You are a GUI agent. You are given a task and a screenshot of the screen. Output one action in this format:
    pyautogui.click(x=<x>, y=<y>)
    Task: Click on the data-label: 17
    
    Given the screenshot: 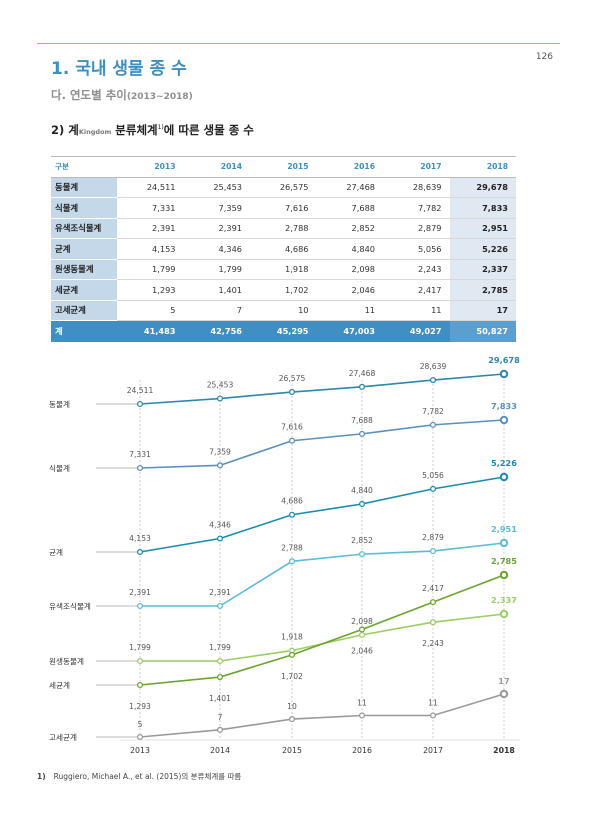 What is the action you would take?
    pyautogui.click(x=504, y=681)
    